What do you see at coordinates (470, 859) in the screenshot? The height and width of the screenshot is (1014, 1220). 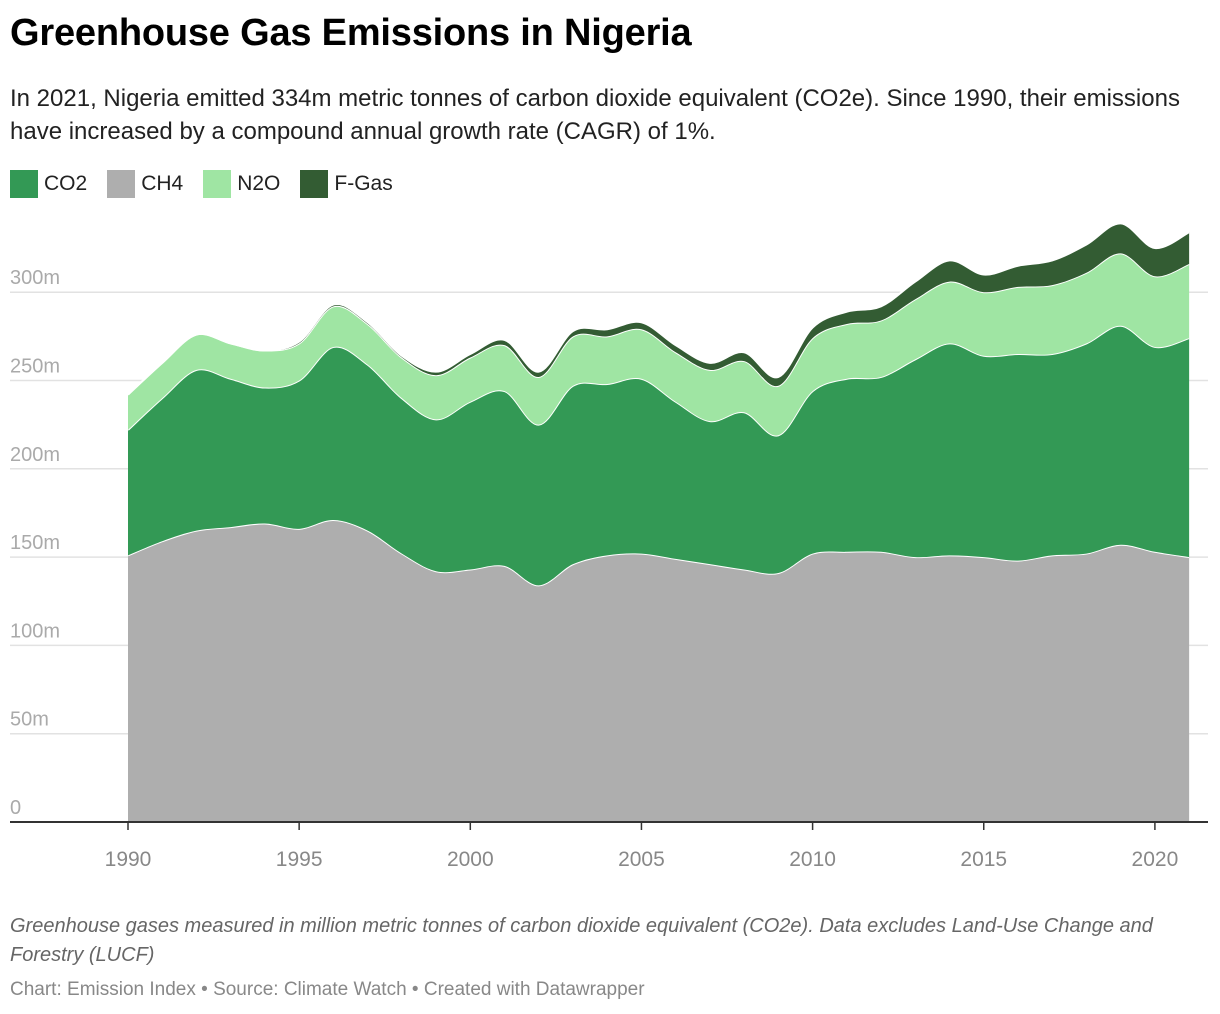 I see `x-tick-label: 2000` at bounding box center [470, 859].